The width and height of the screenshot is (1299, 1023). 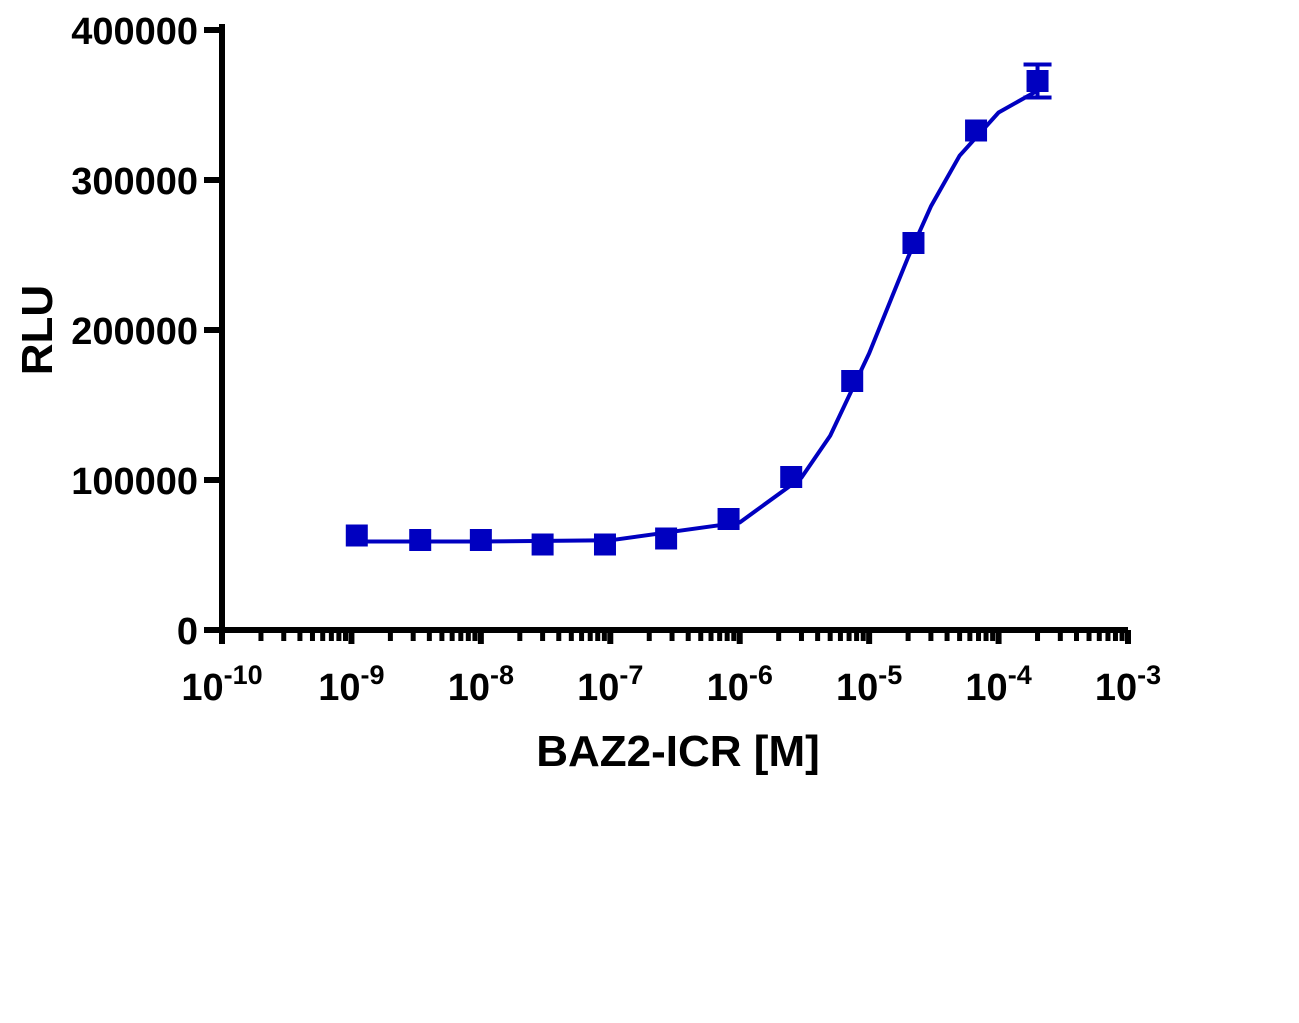 I want to click on x-tick-label: 10⁻³, so click(x=1128, y=684).